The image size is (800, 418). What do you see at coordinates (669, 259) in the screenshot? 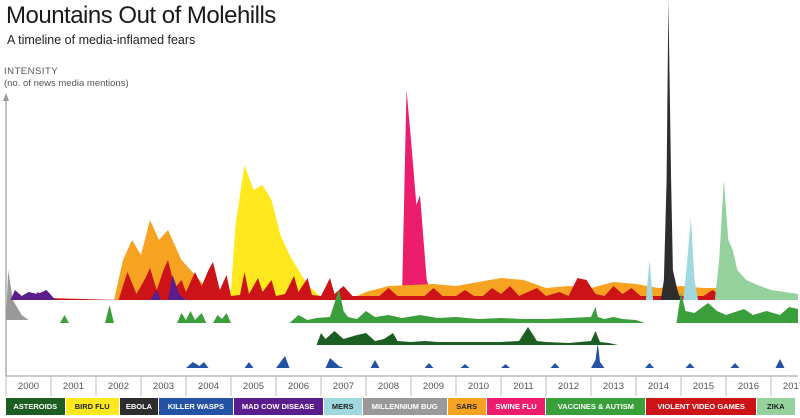
I see `series-mers` at bounding box center [669, 259].